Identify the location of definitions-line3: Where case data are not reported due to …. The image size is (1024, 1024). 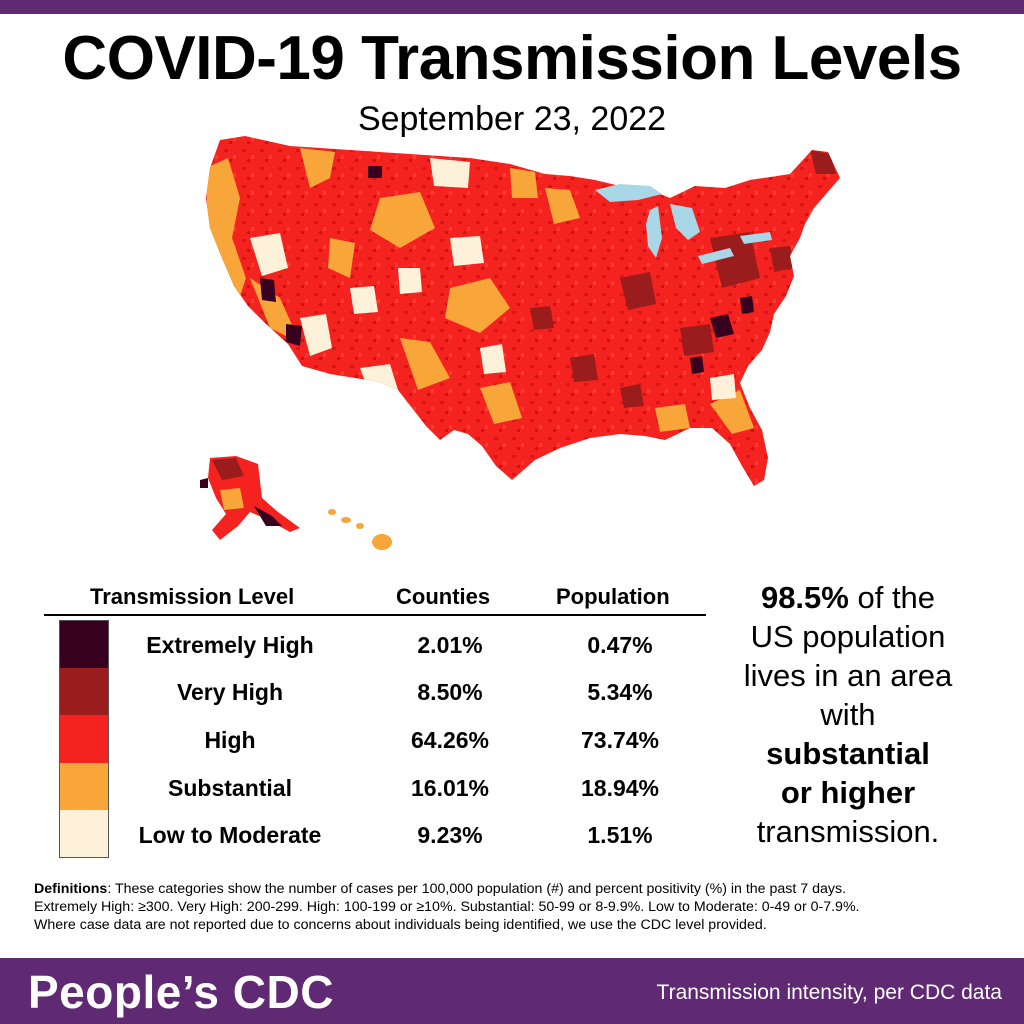
(400, 925).